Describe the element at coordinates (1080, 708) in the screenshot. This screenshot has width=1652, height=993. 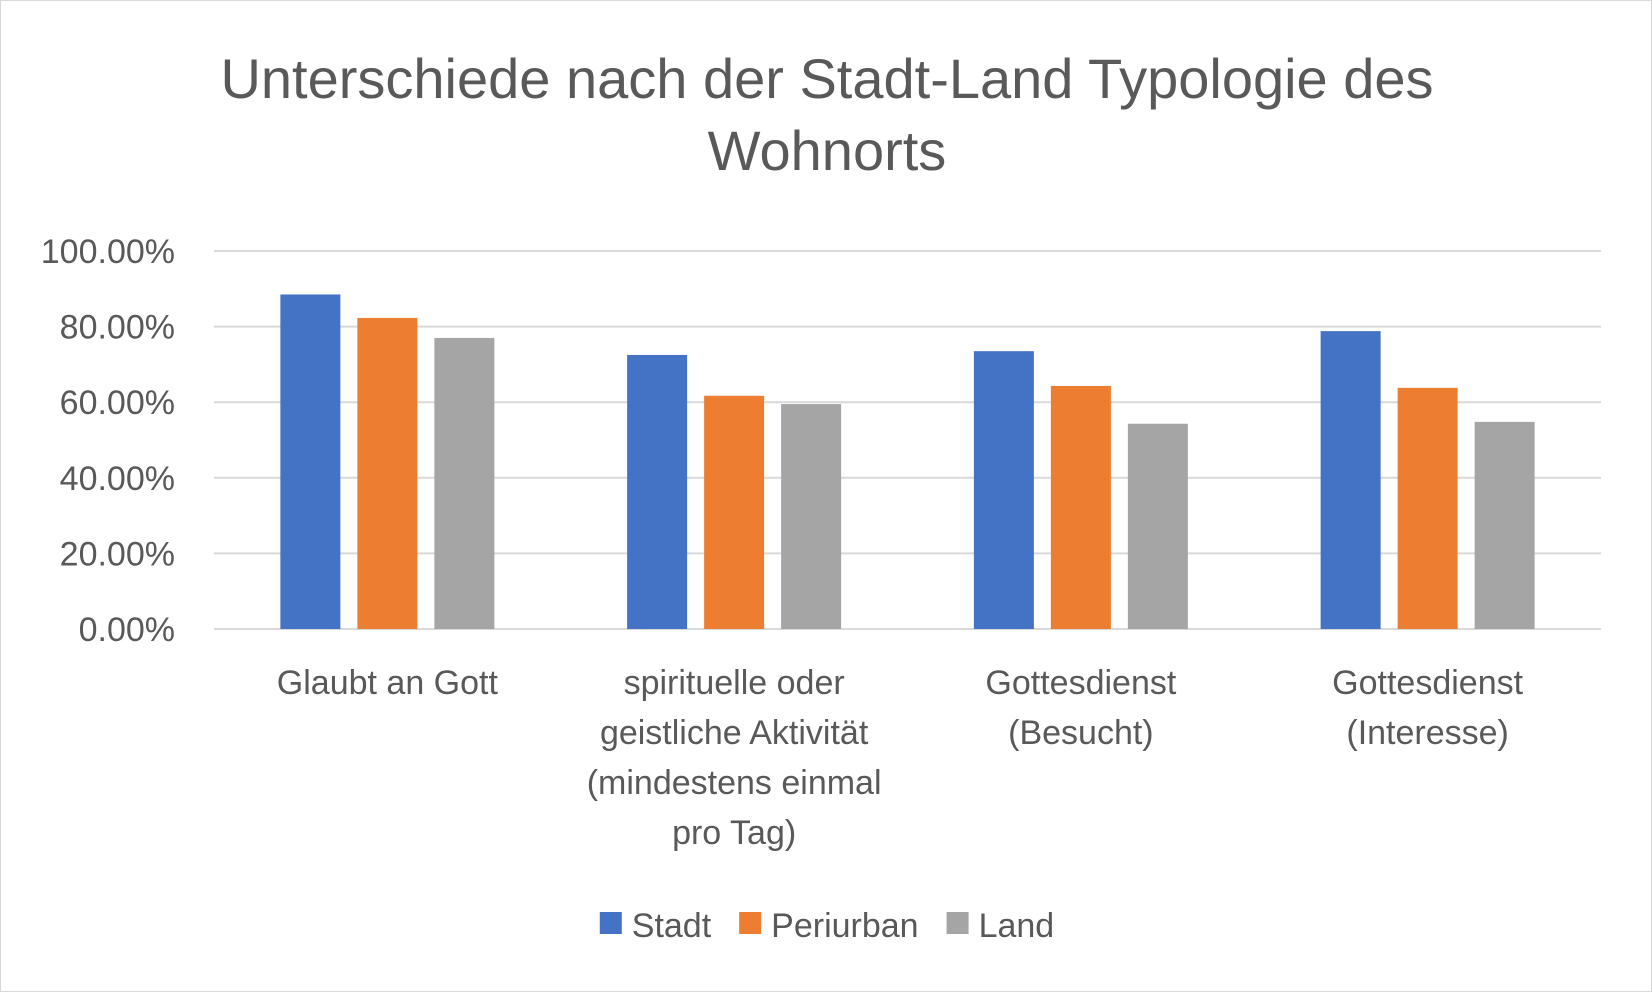
I see `category-label: Gottesdienst (Besucht)` at that location.